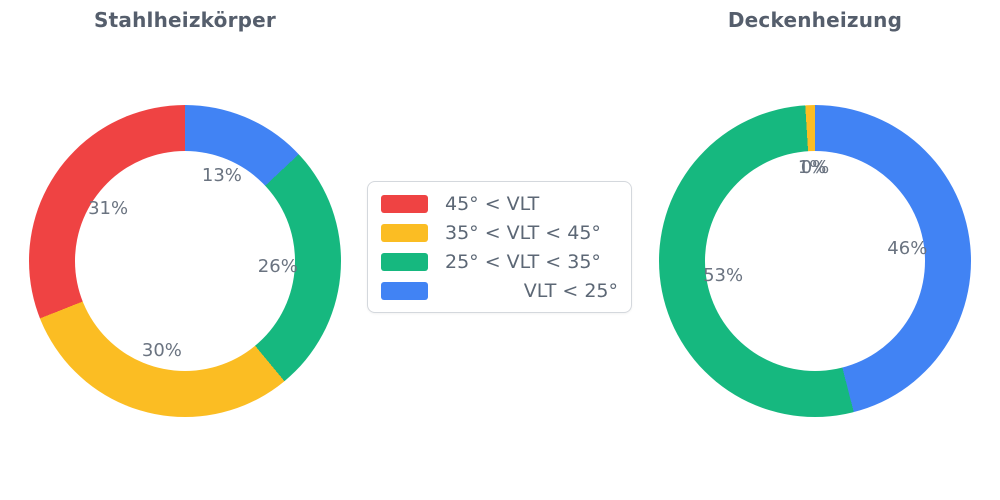  Describe the element at coordinates (404, 290) in the screenshot. I see `legend-swatch-blue` at that location.